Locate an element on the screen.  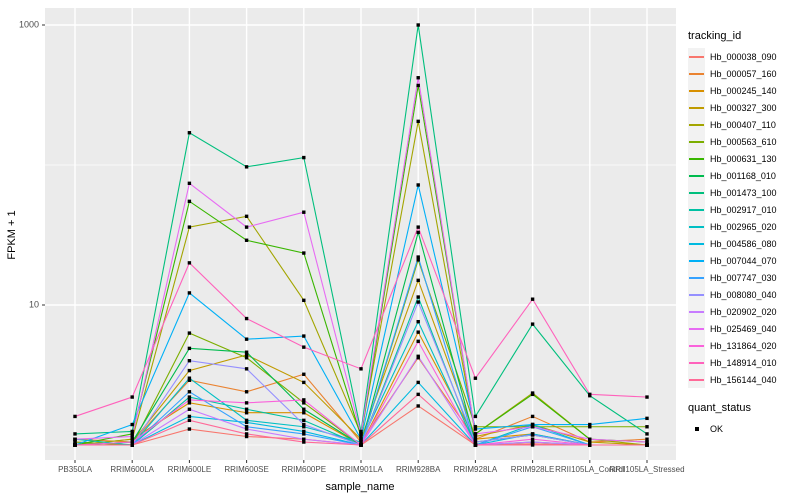
legend-item-Hb_001473_100: Hb_001473_100 is located at coordinates (743, 192).